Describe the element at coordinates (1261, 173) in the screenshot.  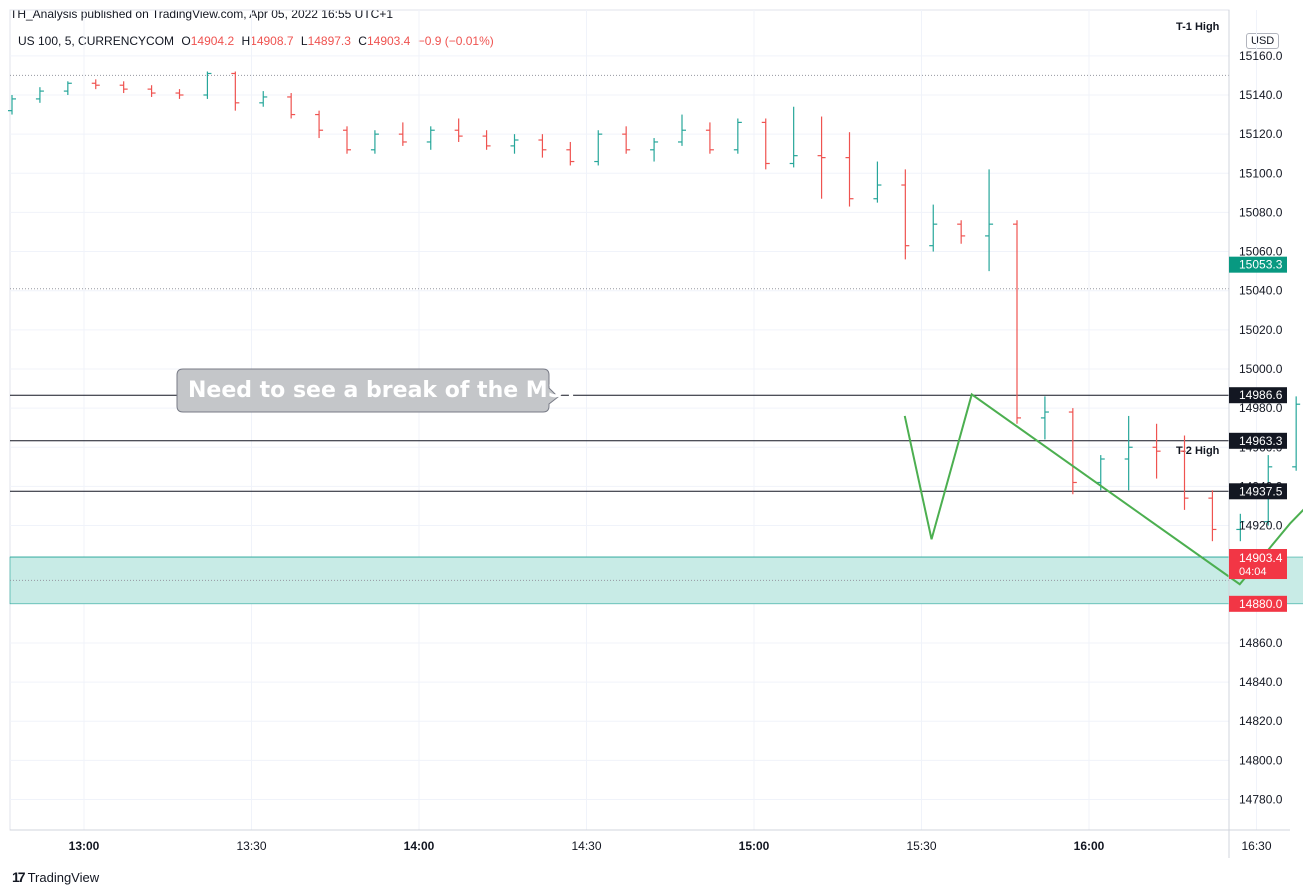
I see `y-tick-label: 15100.0` at that location.